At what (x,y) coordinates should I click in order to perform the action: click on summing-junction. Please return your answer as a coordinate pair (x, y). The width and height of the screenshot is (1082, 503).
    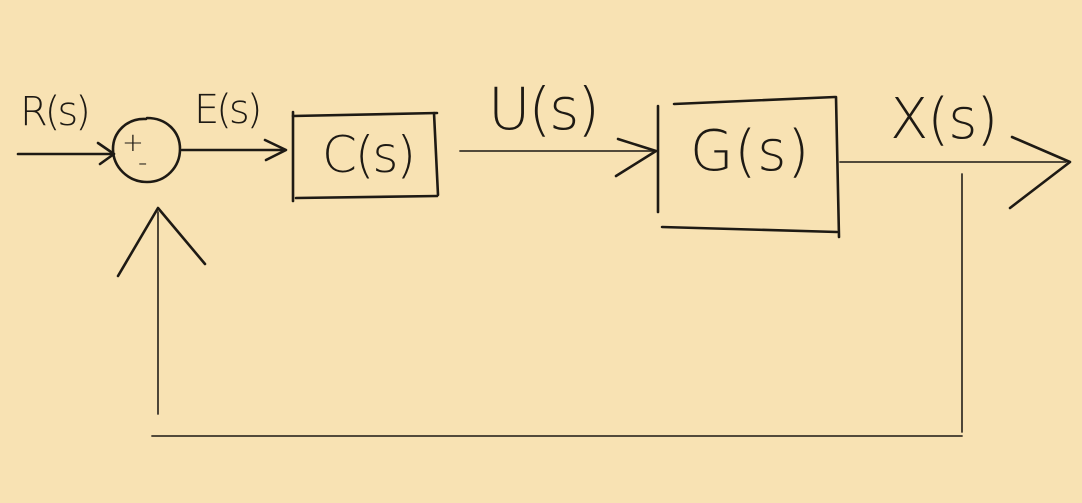
    Looking at the image, I should click on (146, 150).